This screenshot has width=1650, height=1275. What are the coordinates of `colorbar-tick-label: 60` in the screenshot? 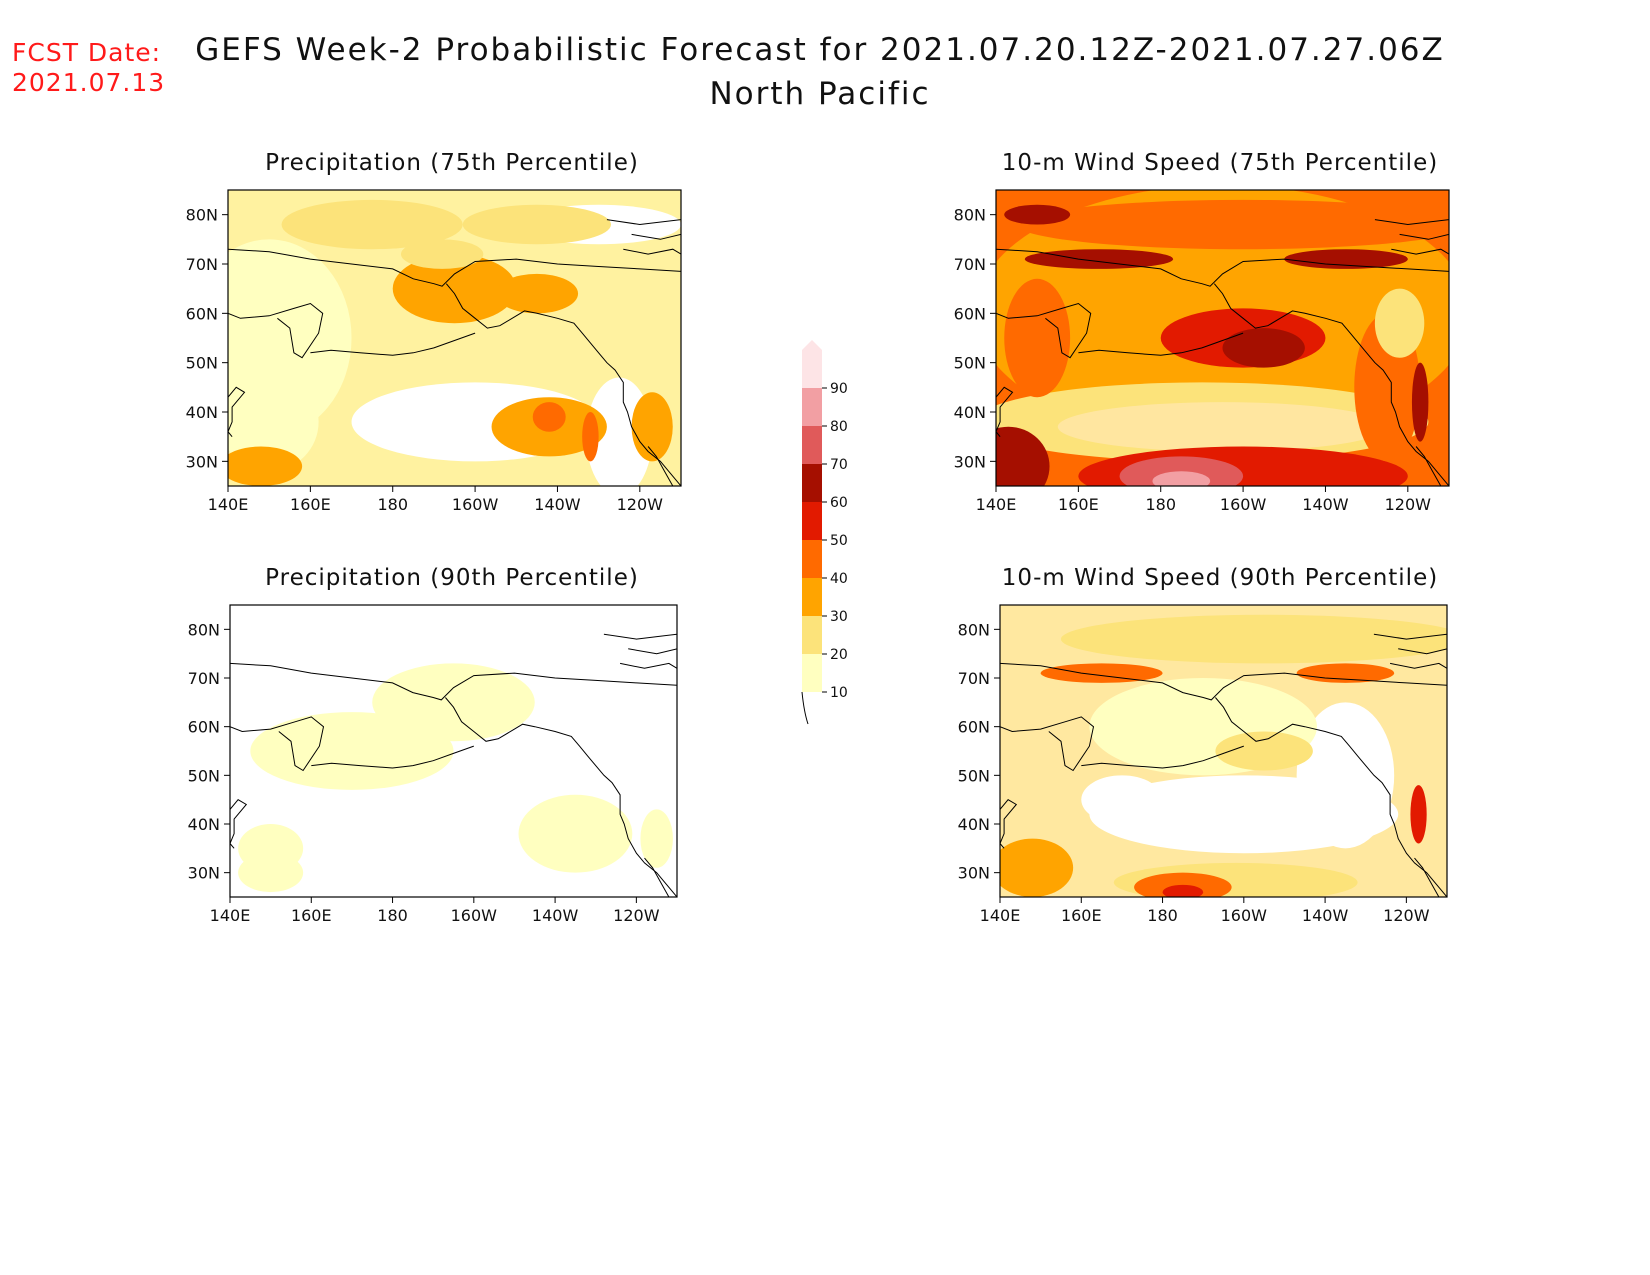 It's located at (839, 503).